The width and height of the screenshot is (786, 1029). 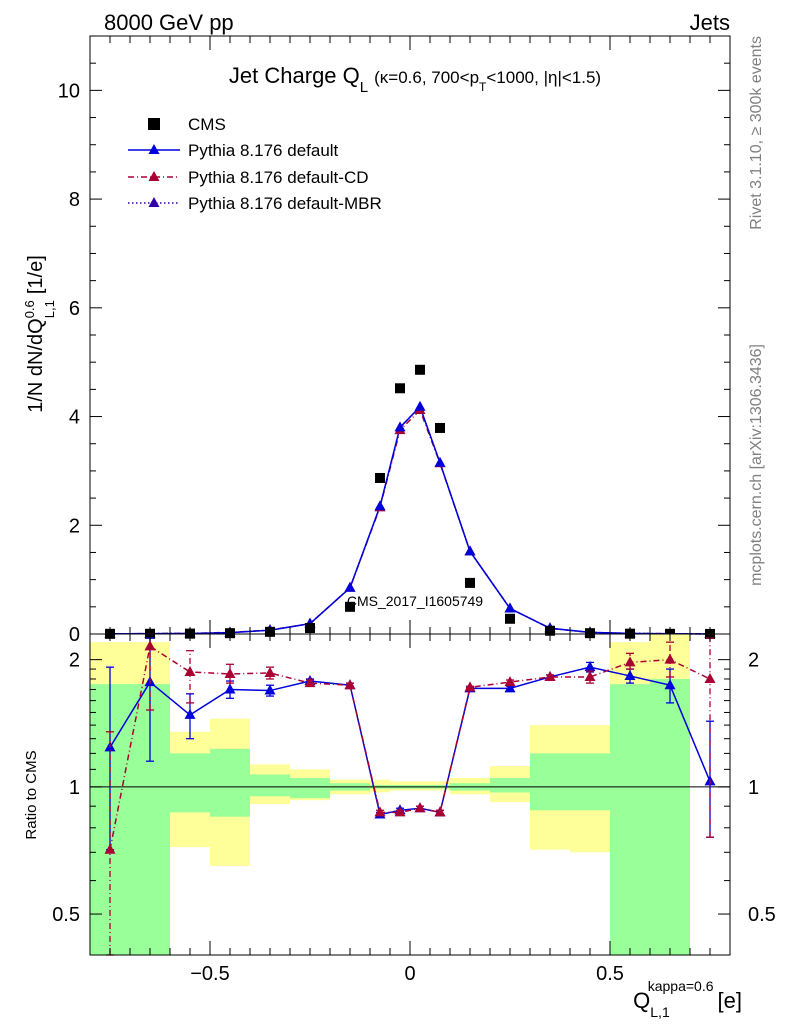 I want to click on xlabel-unit: [e], so click(x=730, y=1000).